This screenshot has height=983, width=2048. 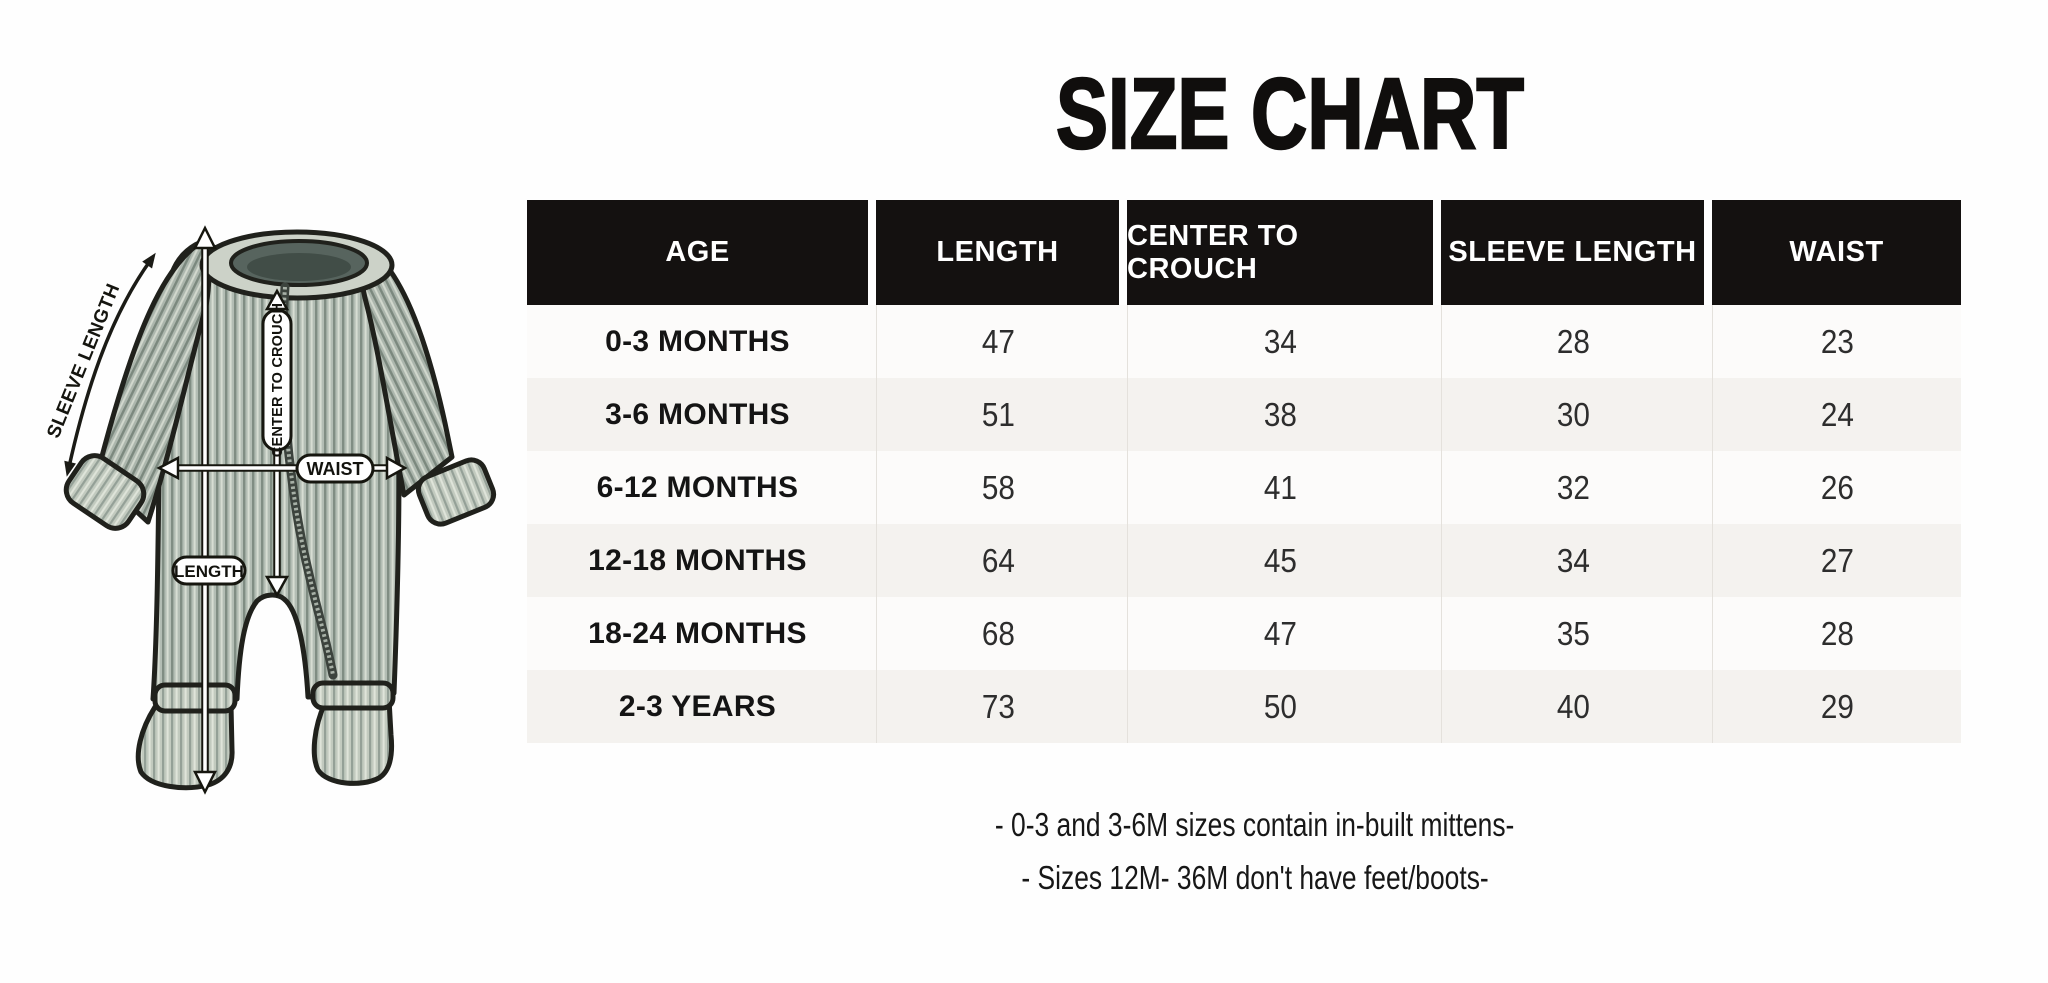 I want to click on waist-label: WAIST, so click(x=335, y=469).